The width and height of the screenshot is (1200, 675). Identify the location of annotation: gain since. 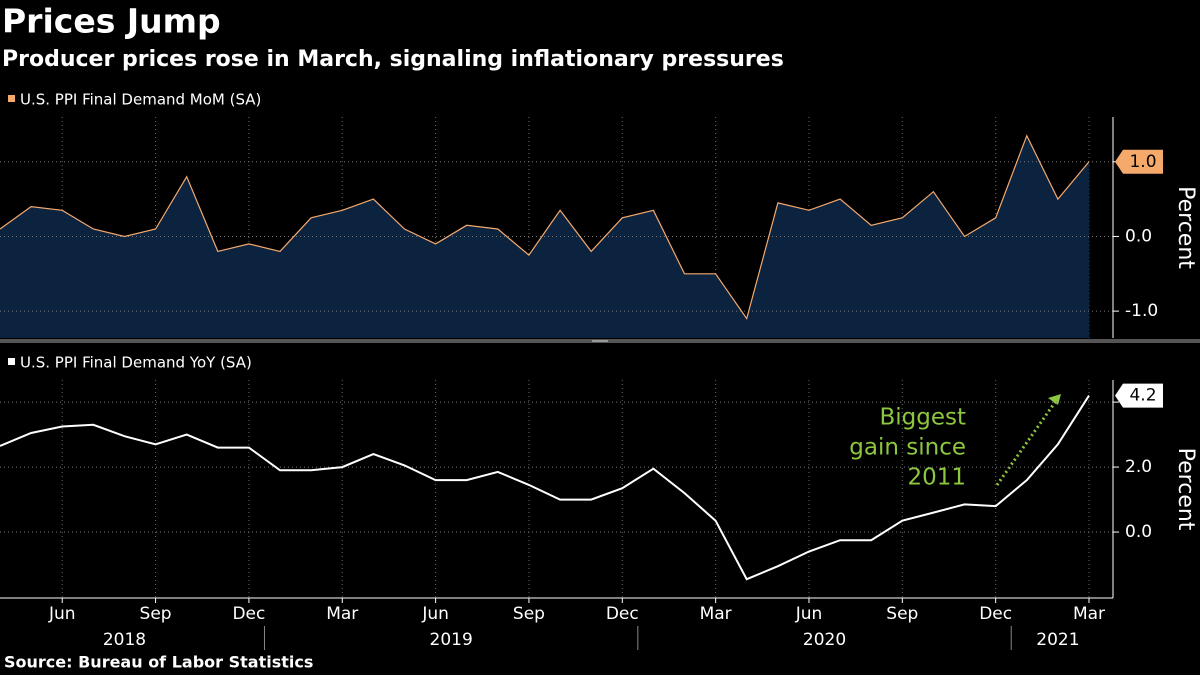
(907, 448).